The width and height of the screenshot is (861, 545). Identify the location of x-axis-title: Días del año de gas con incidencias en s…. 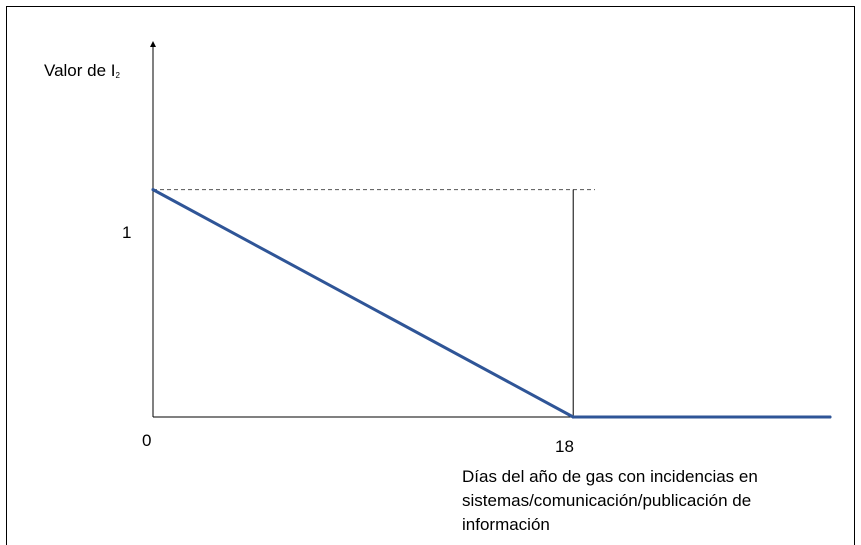
(610, 500).